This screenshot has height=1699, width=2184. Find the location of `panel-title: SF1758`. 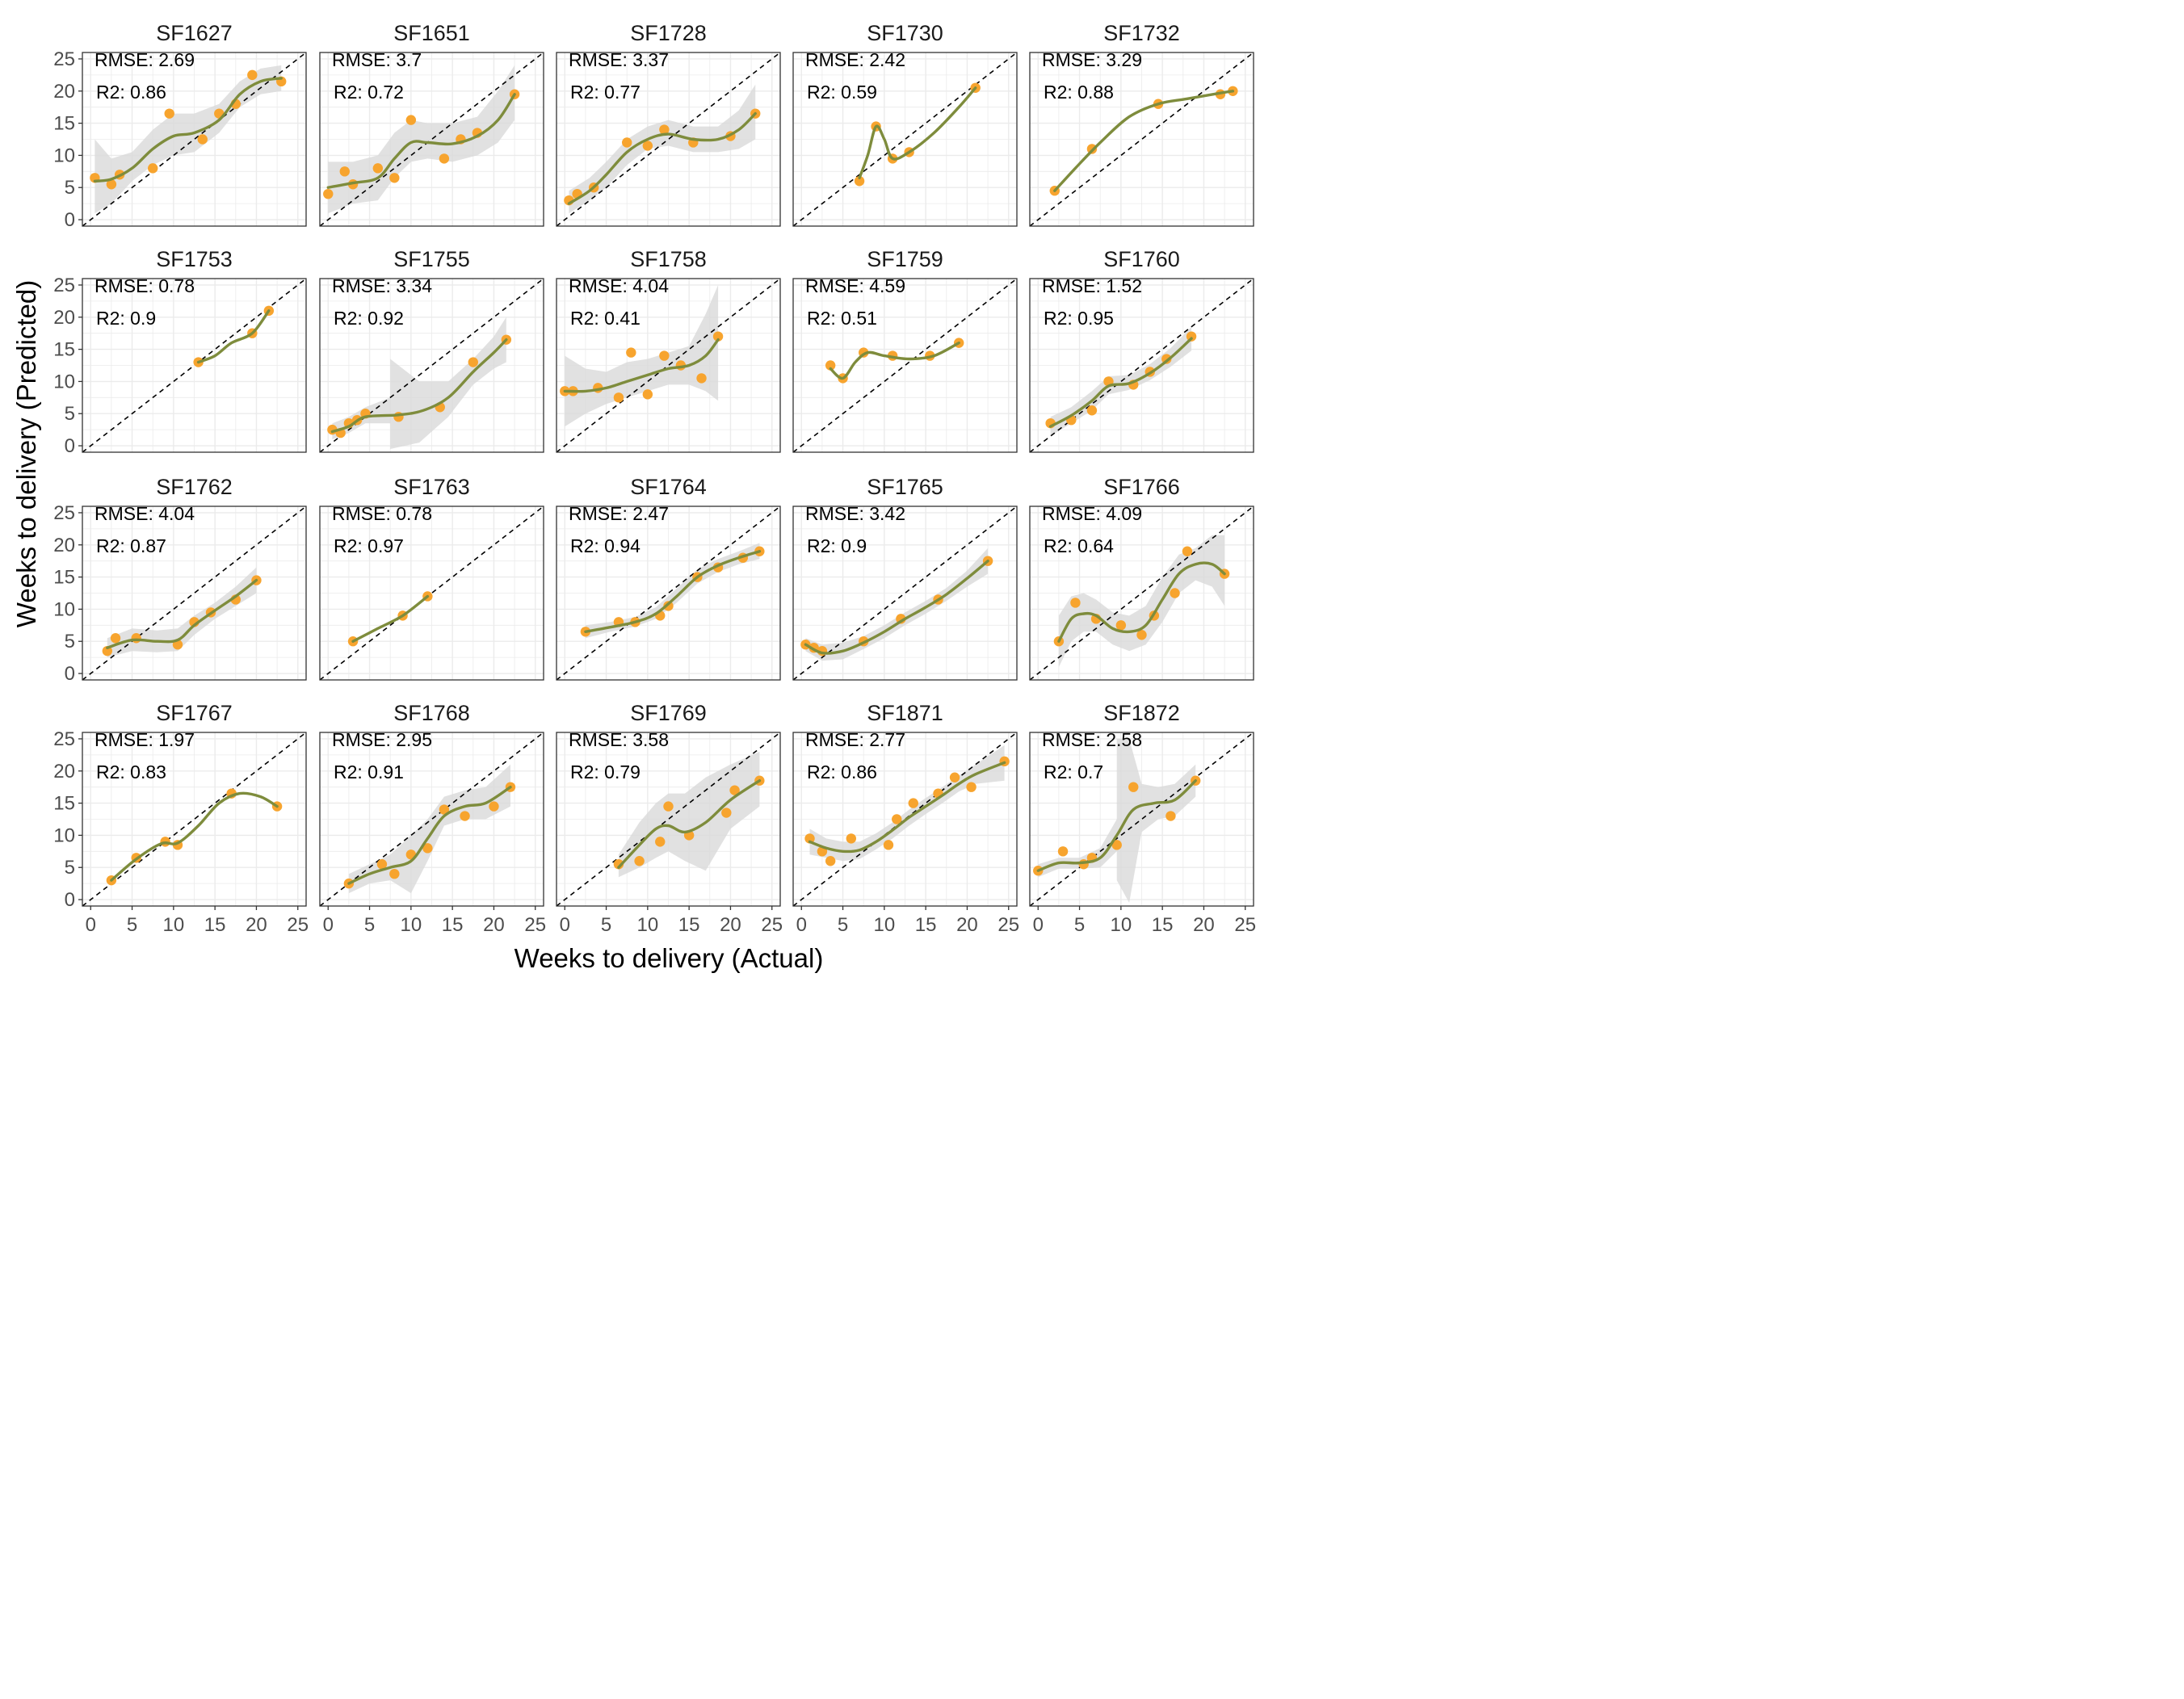

panel-title: SF1758 is located at coordinates (669, 259).